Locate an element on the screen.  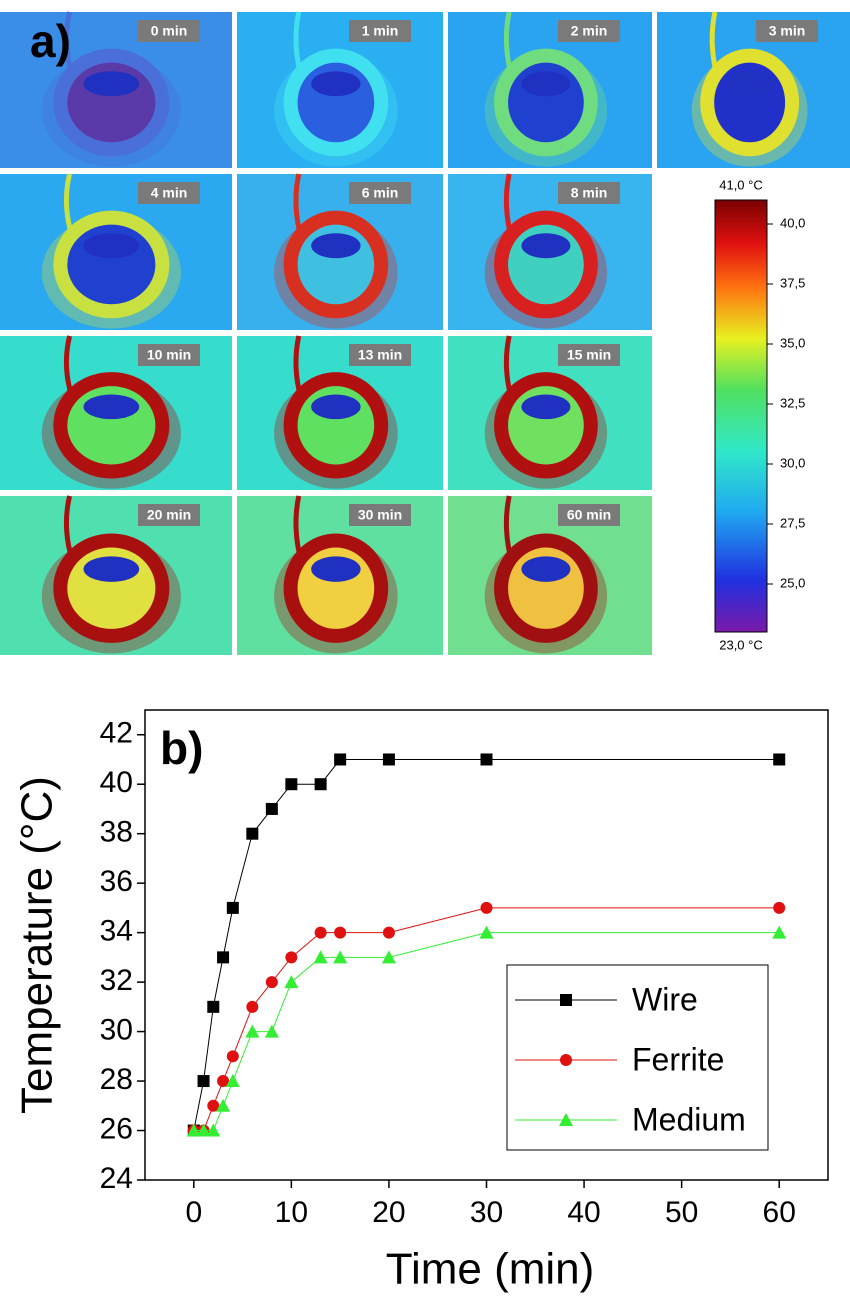
time-label: 1 min is located at coordinates (380, 31).